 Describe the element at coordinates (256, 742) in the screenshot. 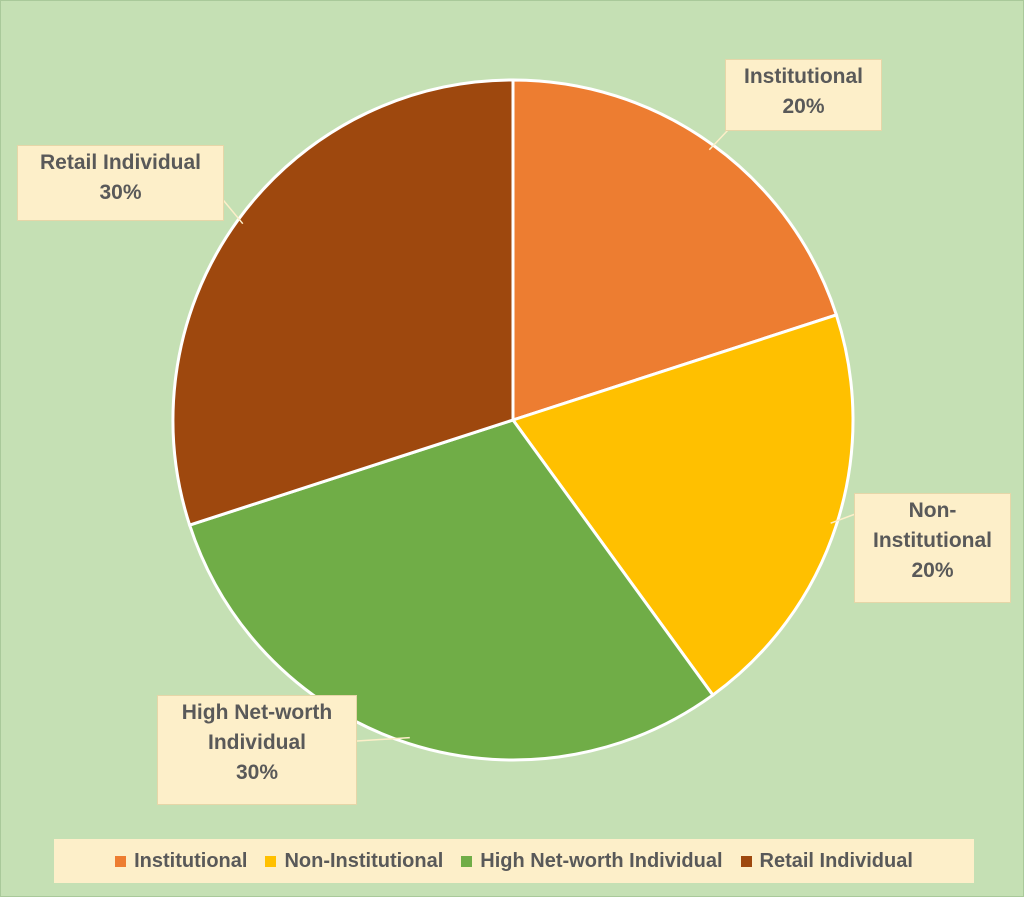

I see `data-label-category: Individual` at that location.